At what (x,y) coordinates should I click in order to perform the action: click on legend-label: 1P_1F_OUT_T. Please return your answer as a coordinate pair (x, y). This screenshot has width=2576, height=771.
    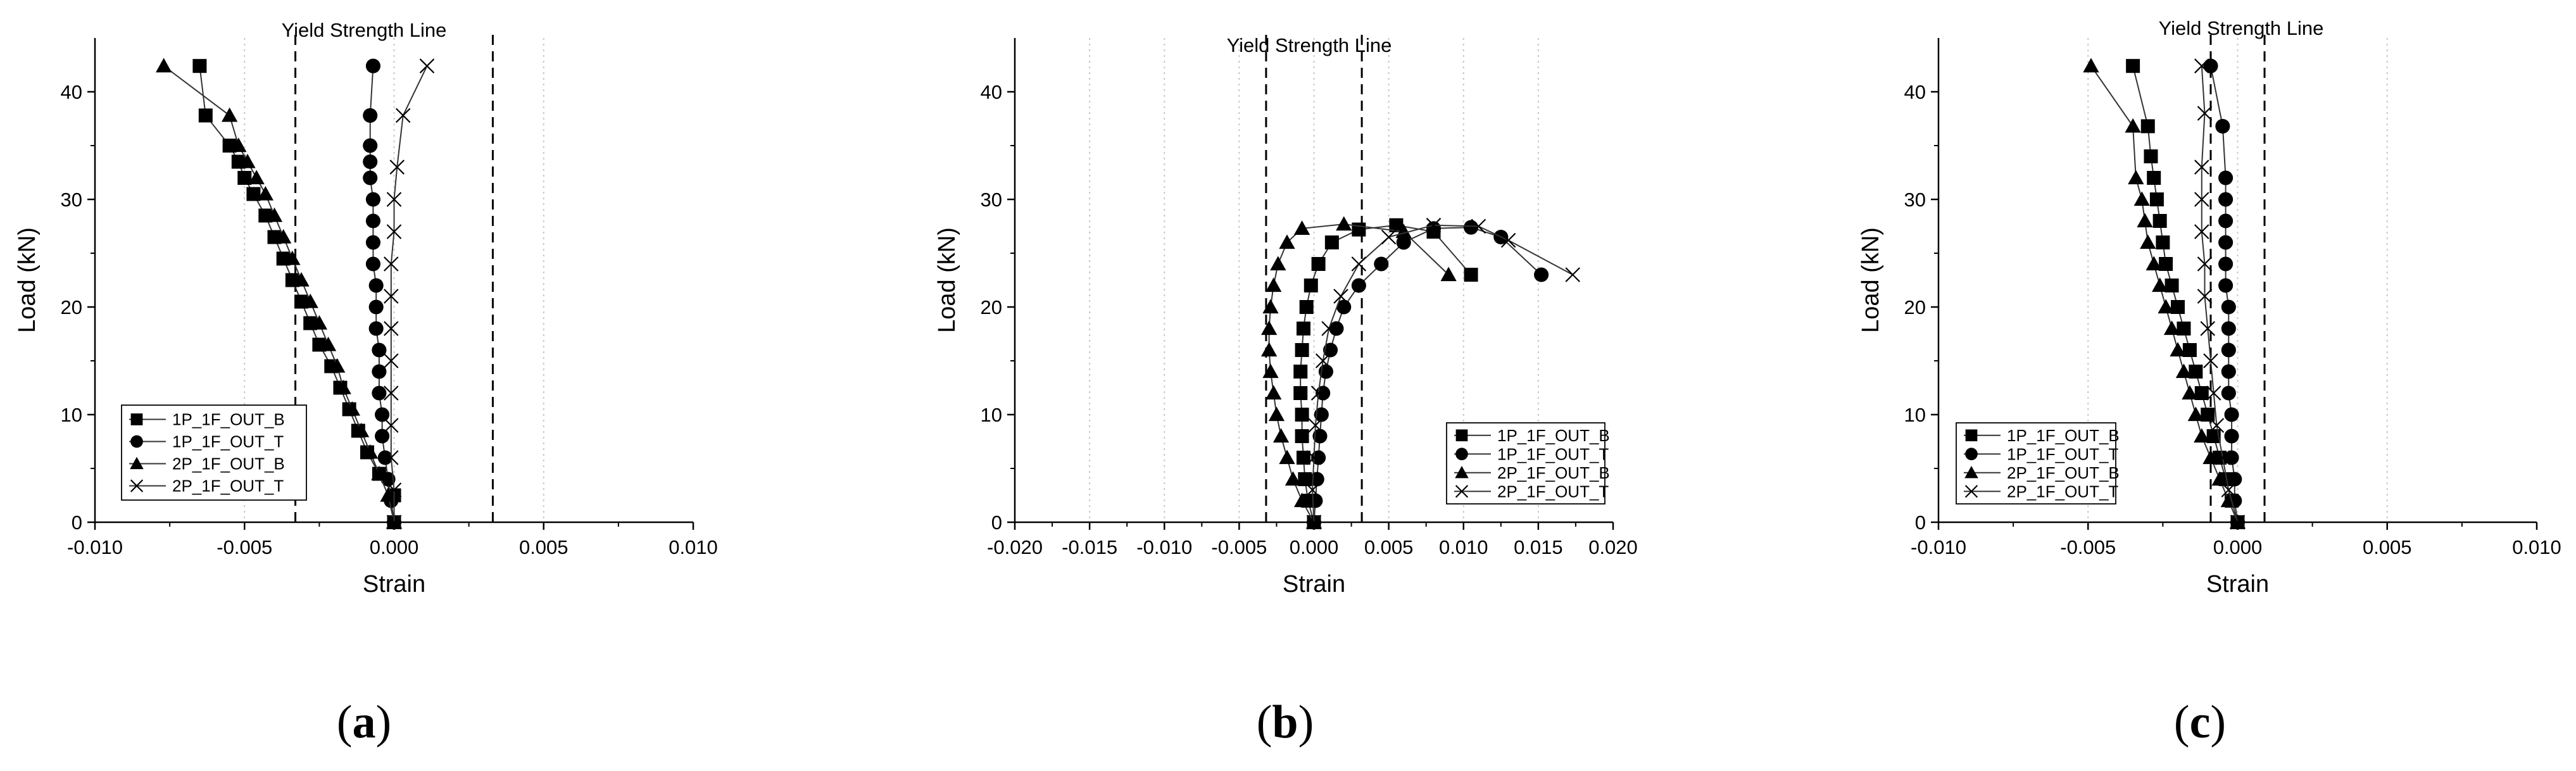
    Looking at the image, I should click on (228, 441).